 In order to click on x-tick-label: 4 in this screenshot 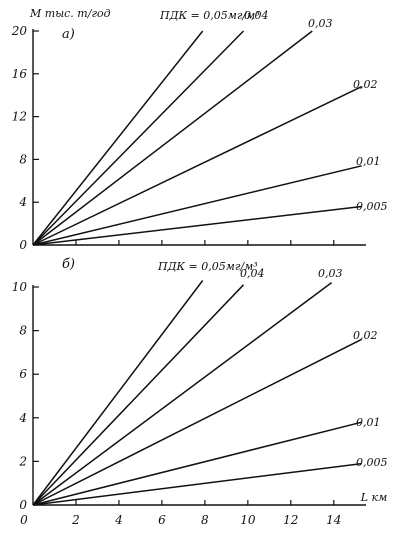, I will do `click(118, 520)`.